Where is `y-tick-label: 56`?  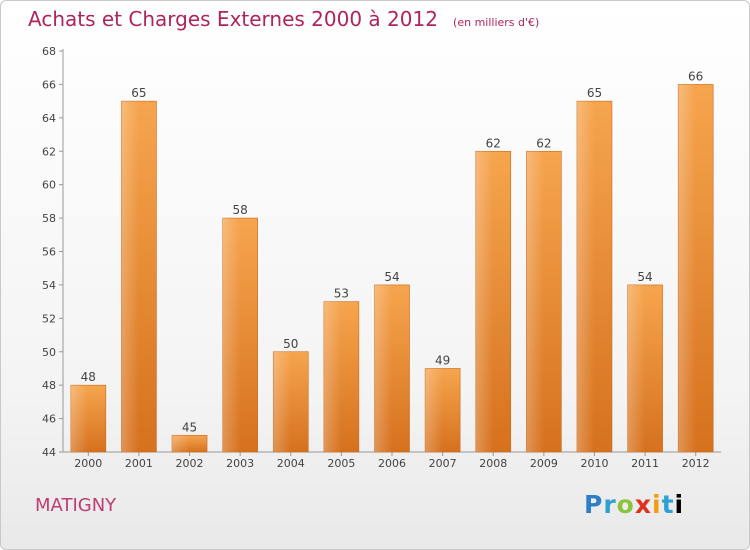
y-tick-label: 56 is located at coordinates (49, 252).